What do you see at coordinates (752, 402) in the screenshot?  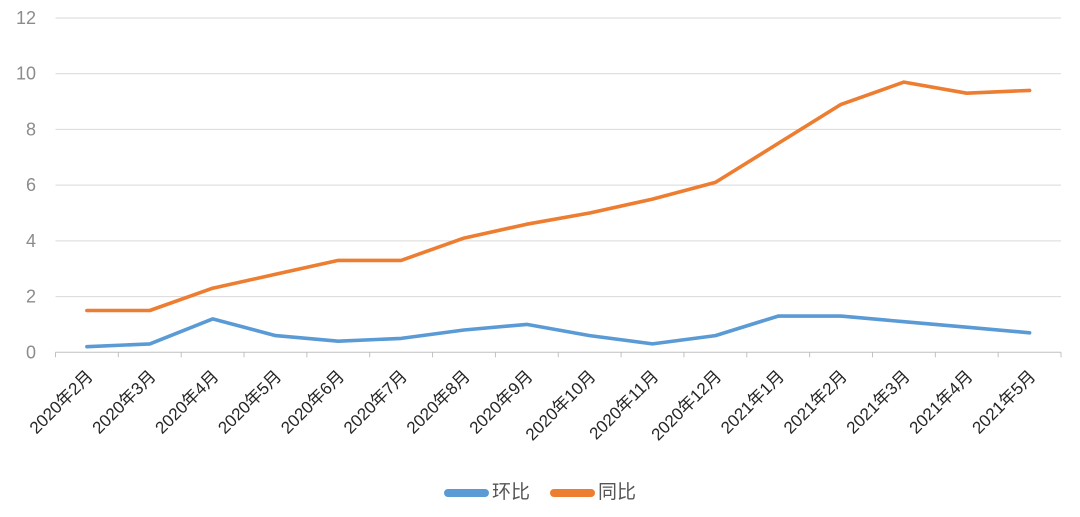 I see `x-axis-tick-label: 2021年1月` at bounding box center [752, 402].